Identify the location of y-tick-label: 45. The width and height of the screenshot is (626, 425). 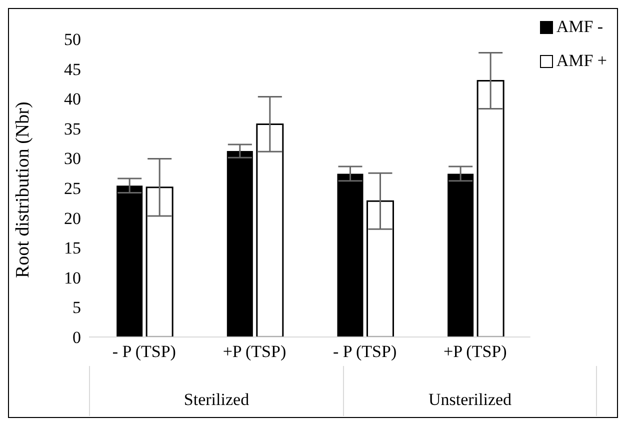
(72, 69).